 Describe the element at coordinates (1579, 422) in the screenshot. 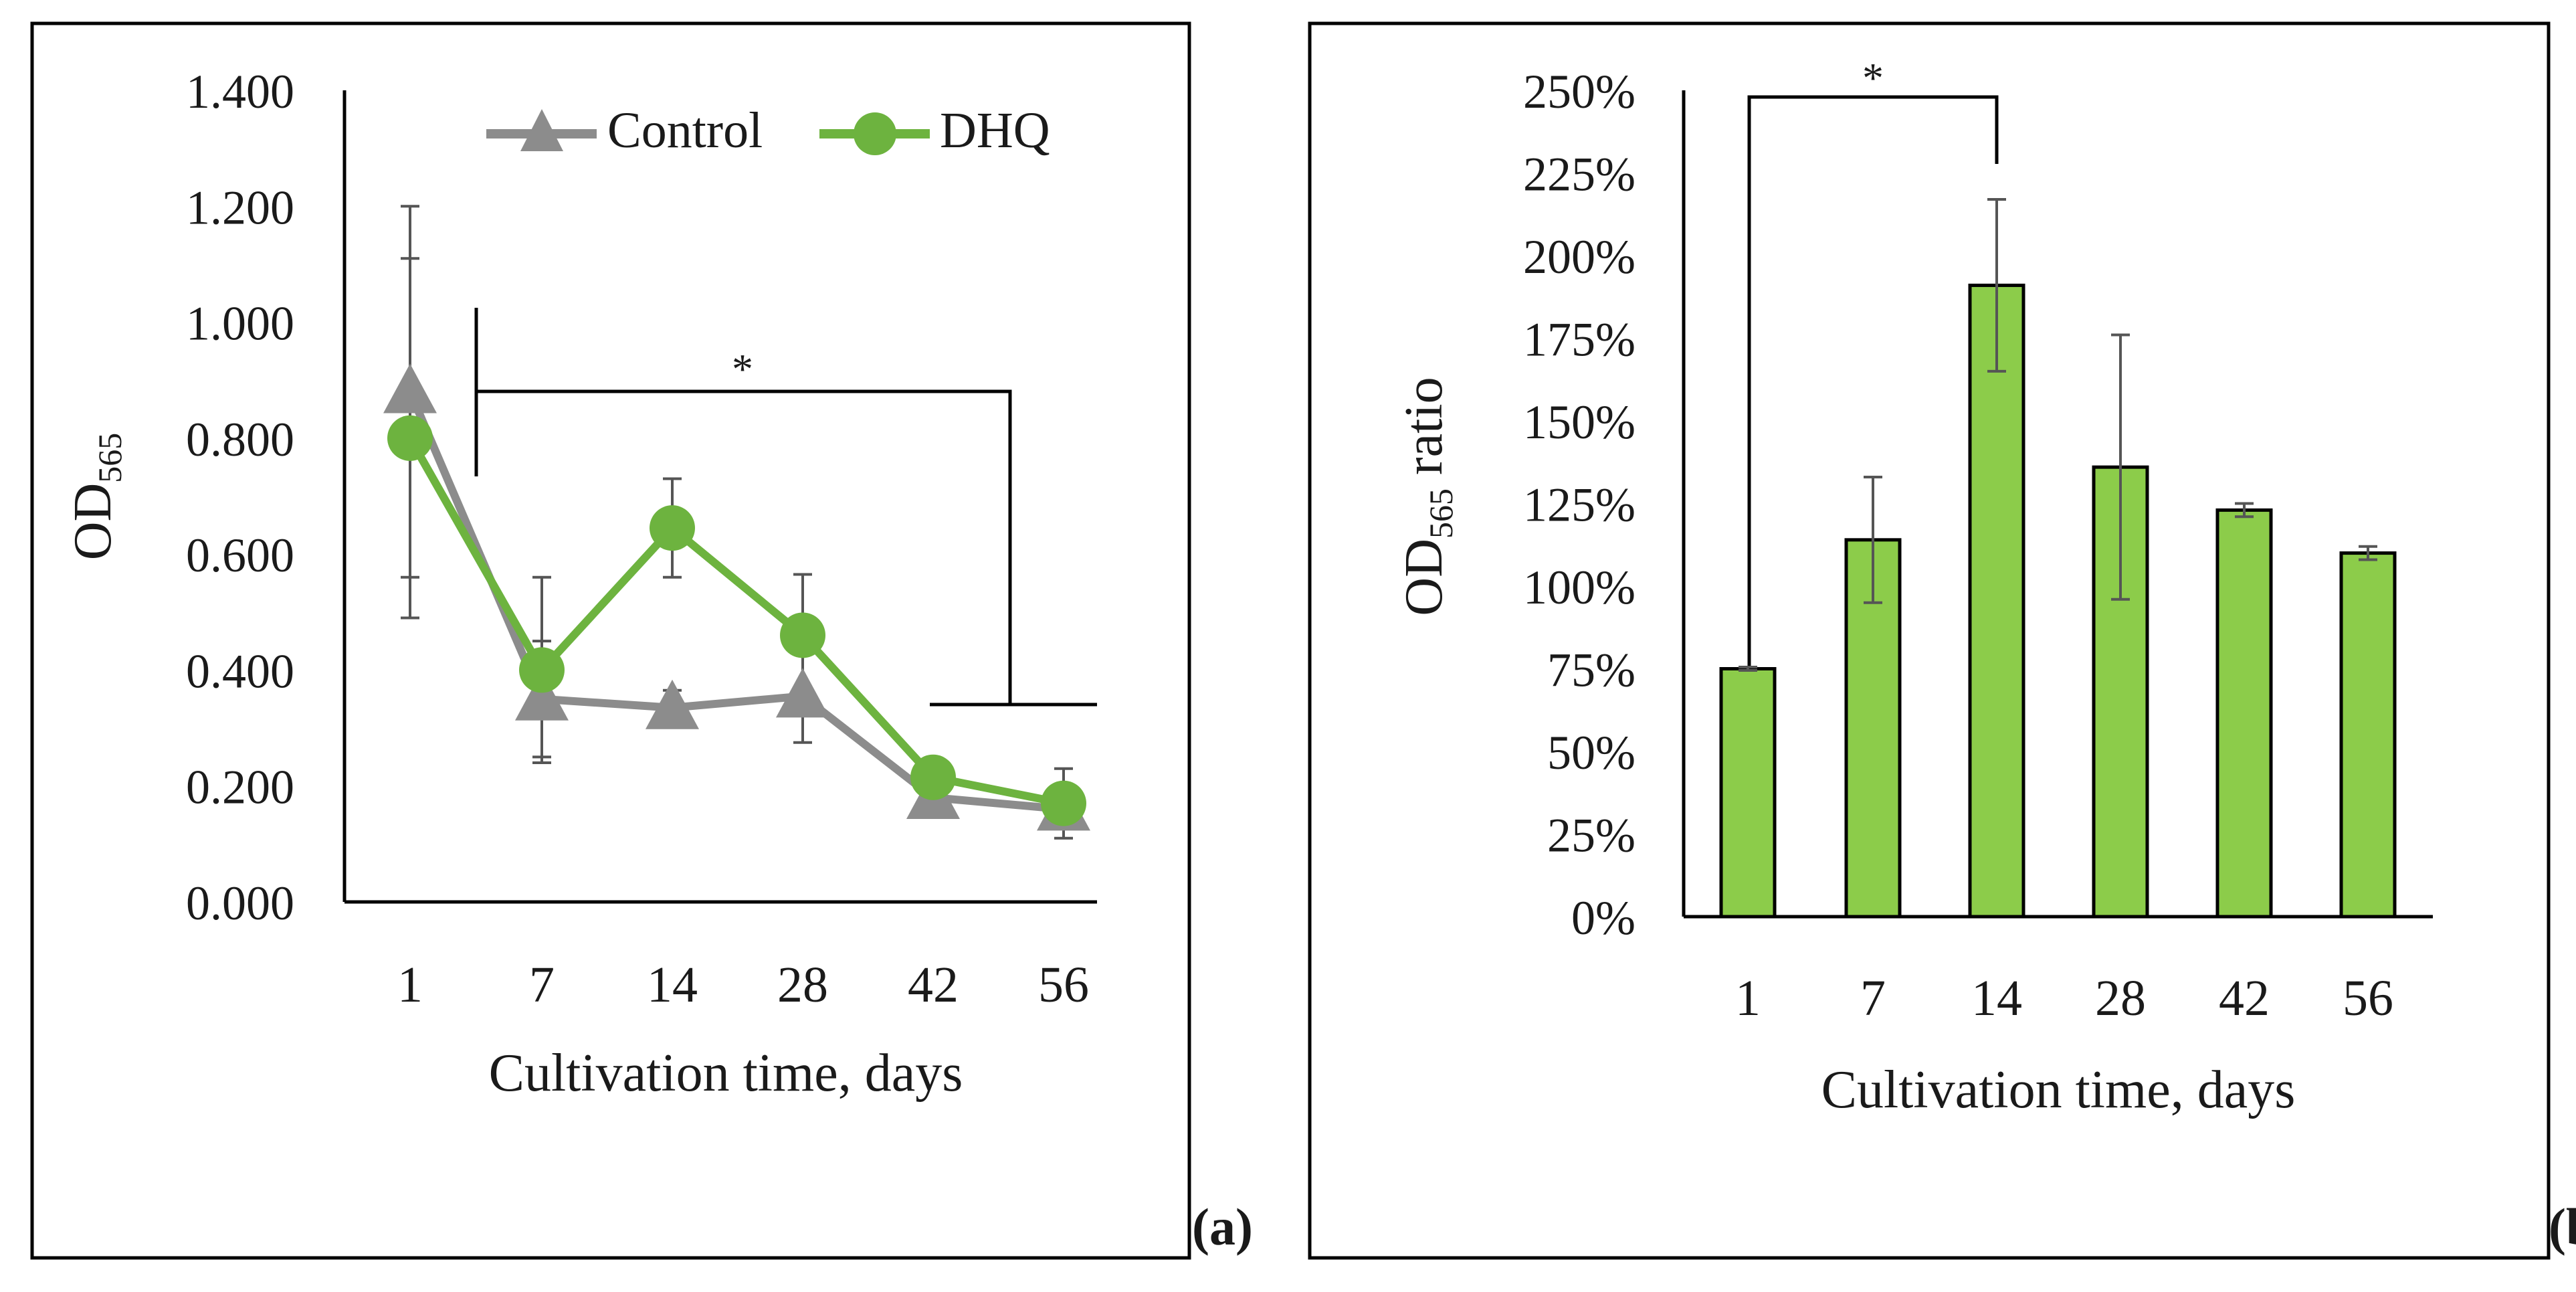

I see `panel-b-y-tick-label: 150%` at that location.